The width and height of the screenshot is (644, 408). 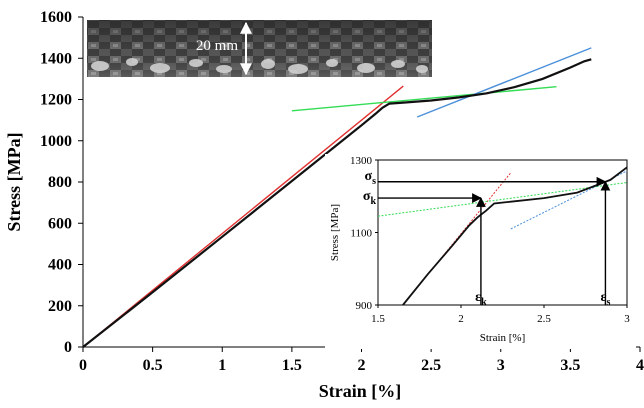 What do you see at coordinates (364, 306) in the screenshot?
I see `inset-y-tick-label: 900` at bounding box center [364, 306].